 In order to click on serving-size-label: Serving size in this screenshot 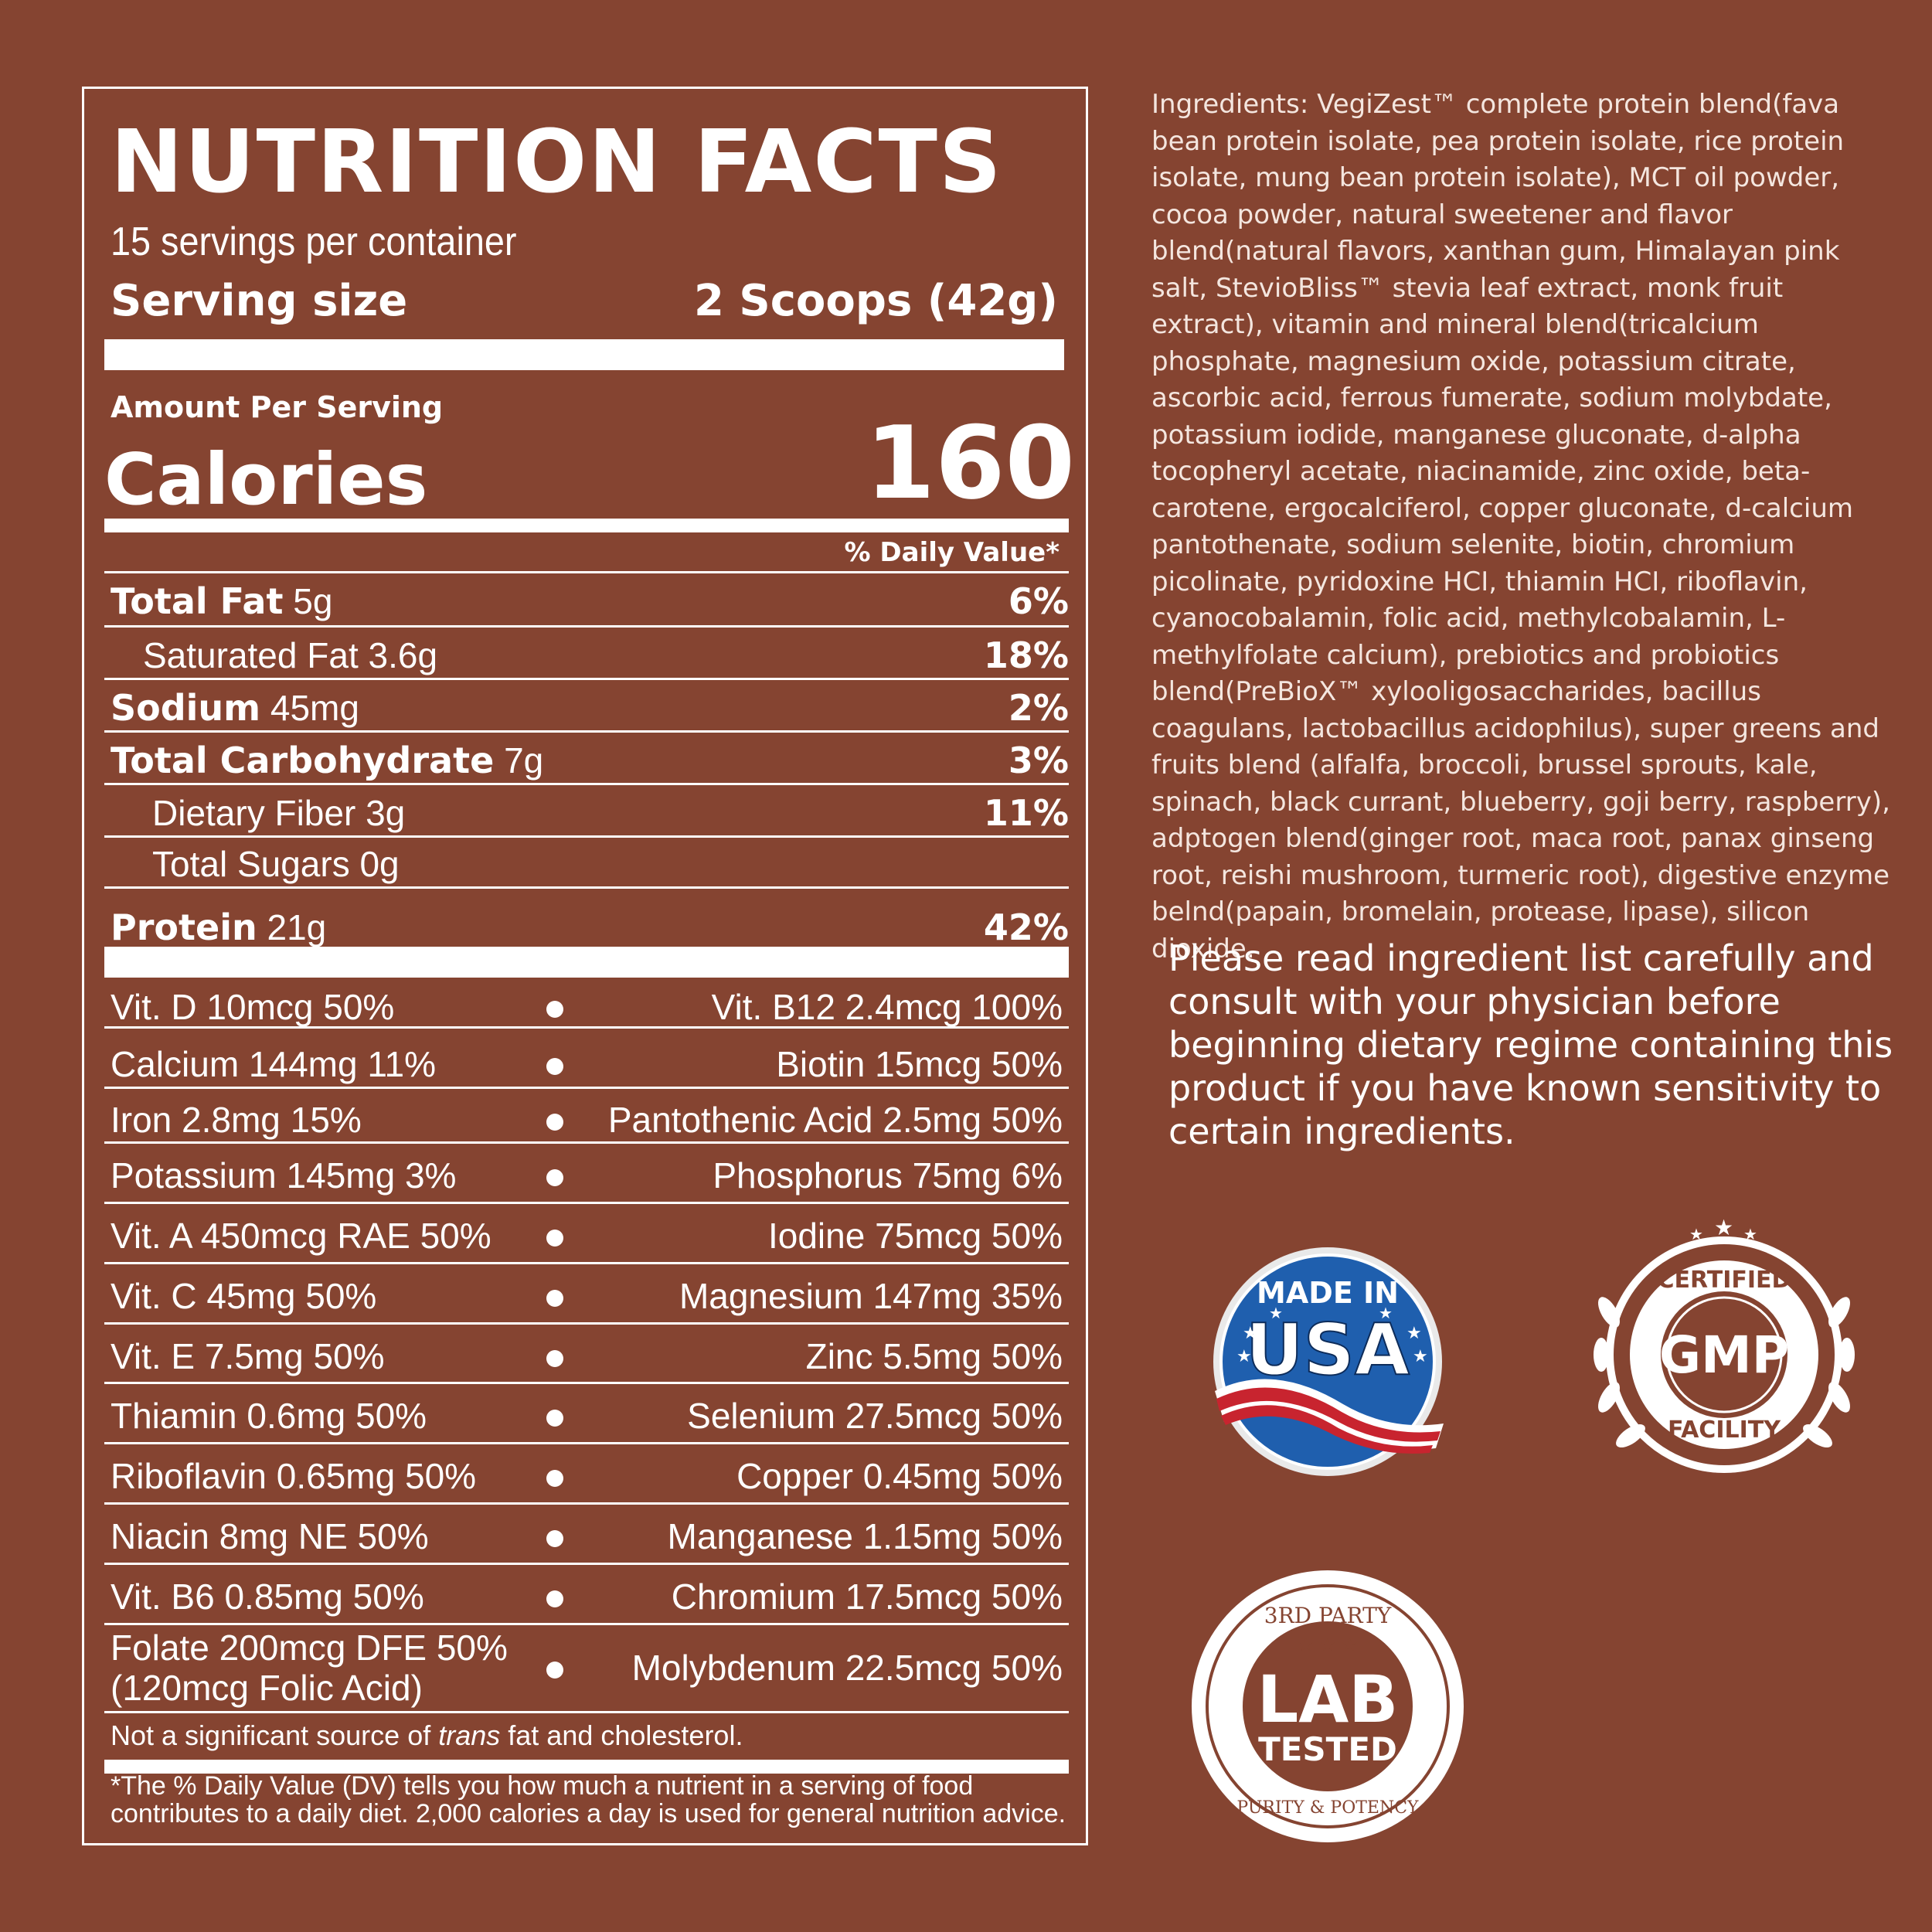, I will do `click(259, 301)`.